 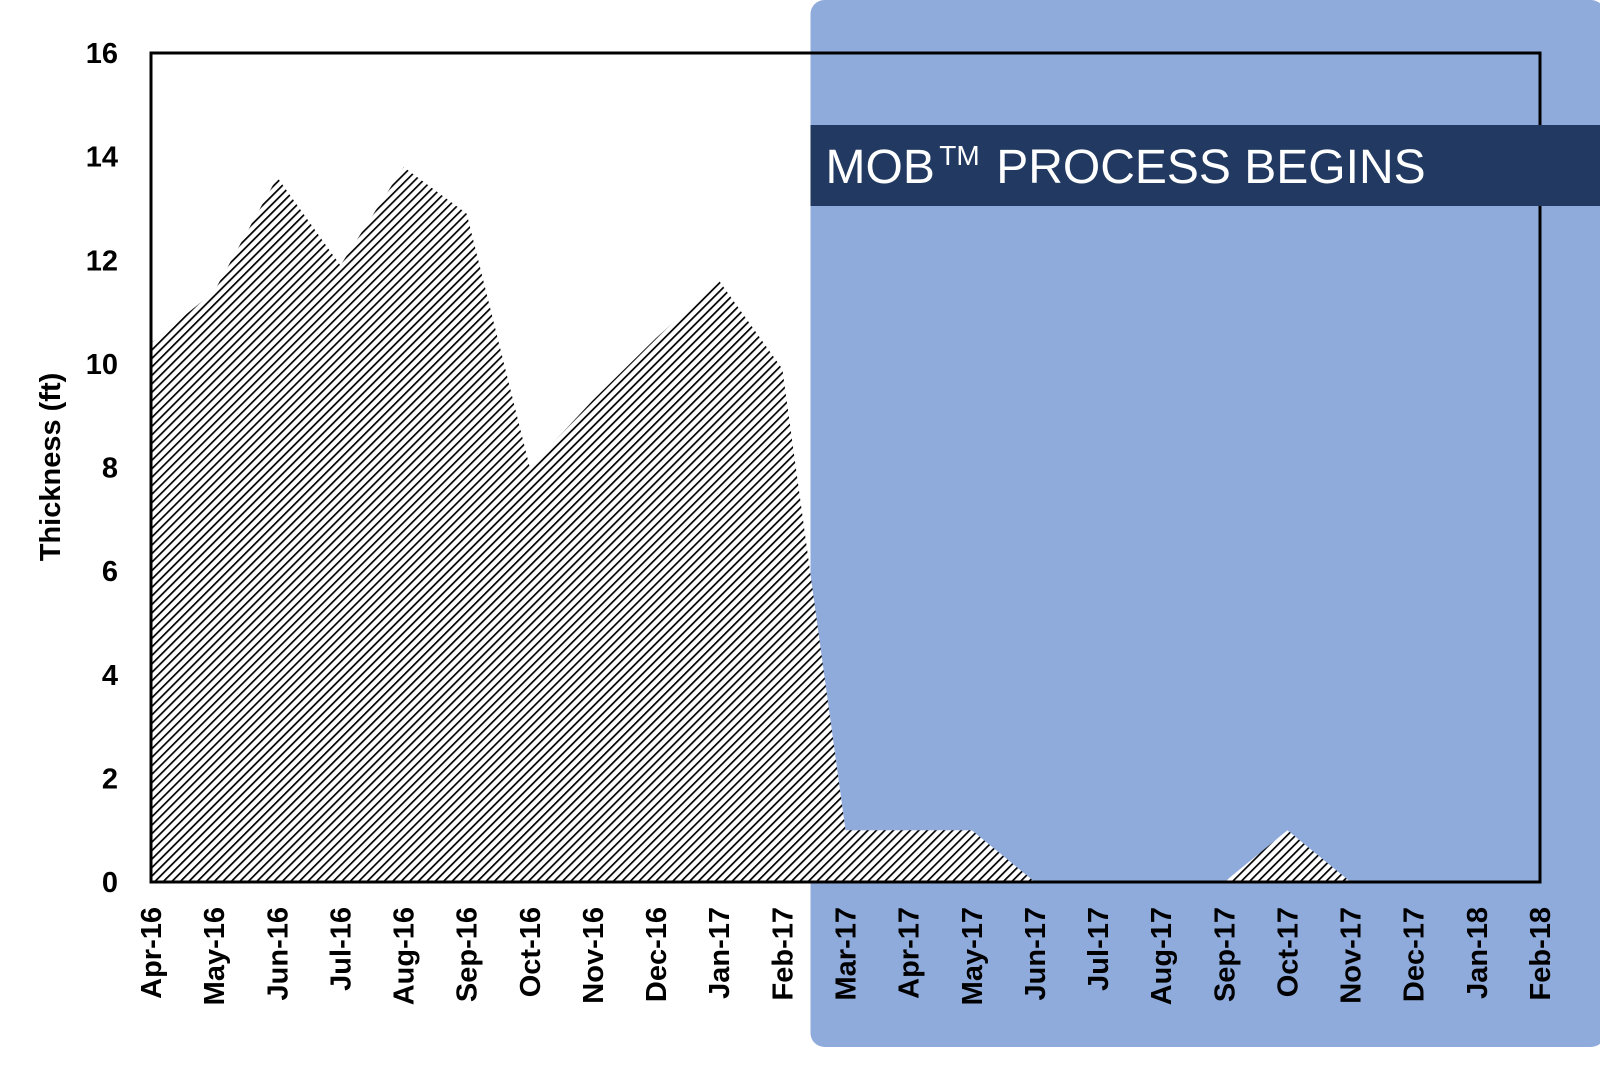 What do you see at coordinates (959, 155) in the screenshot?
I see `banner-superscript: TM` at bounding box center [959, 155].